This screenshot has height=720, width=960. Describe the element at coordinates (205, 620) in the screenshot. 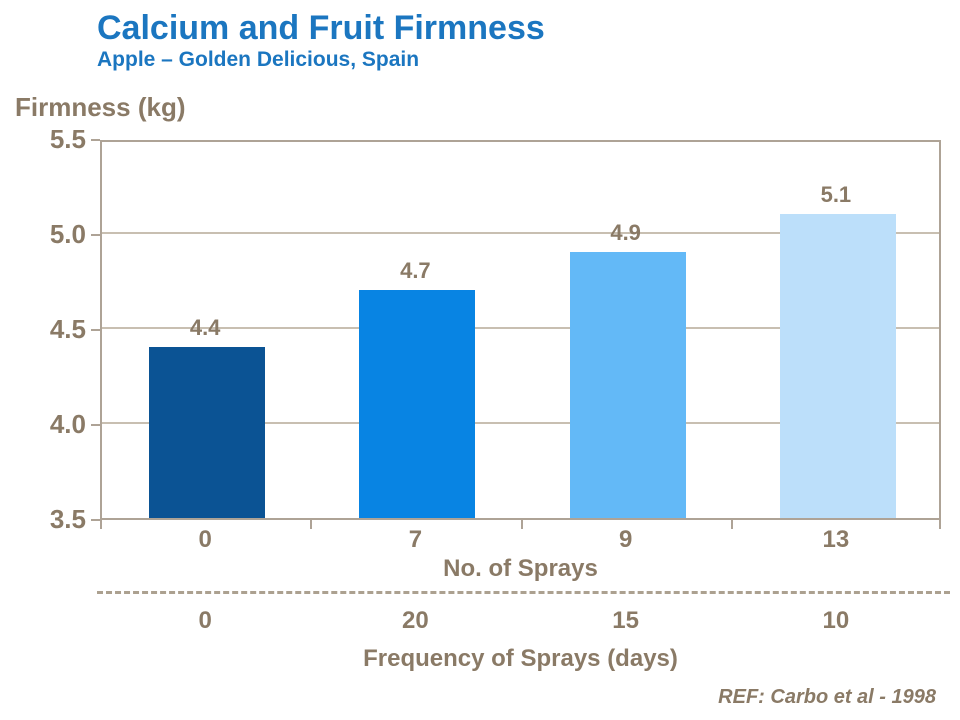

I see `x-tick-label-secondary: 0` at that location.